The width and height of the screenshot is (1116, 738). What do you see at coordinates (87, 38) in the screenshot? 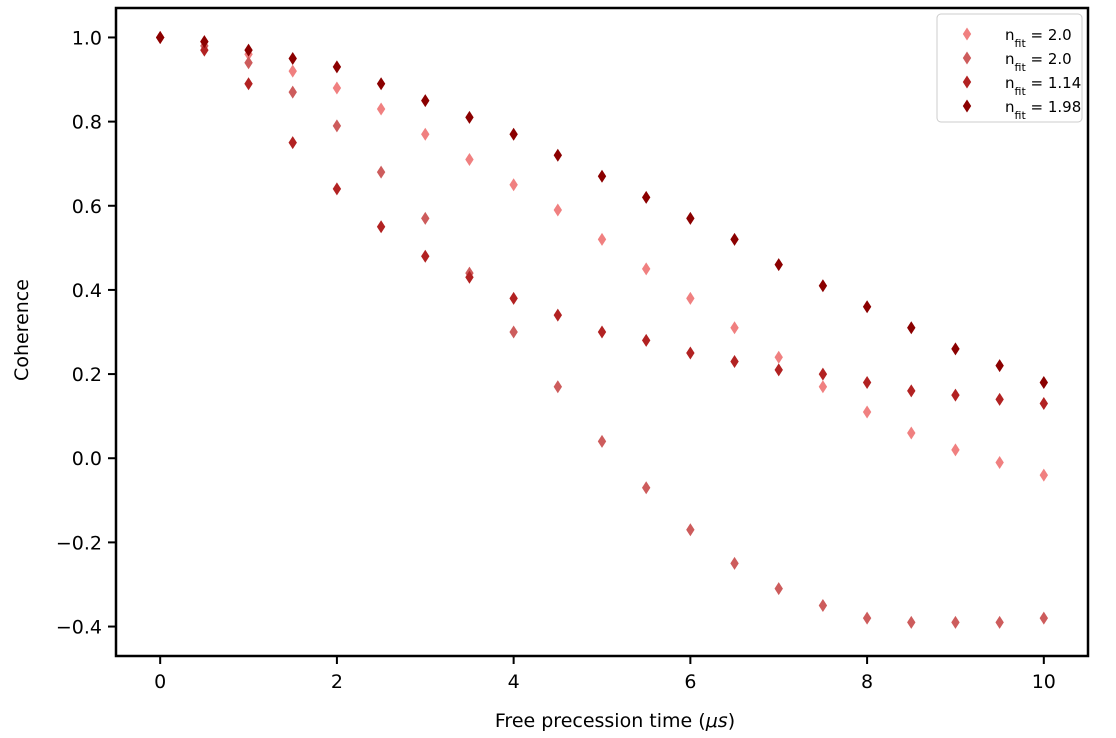
I see `y-tick-label: 1.0` at bounding box center [87, 38].